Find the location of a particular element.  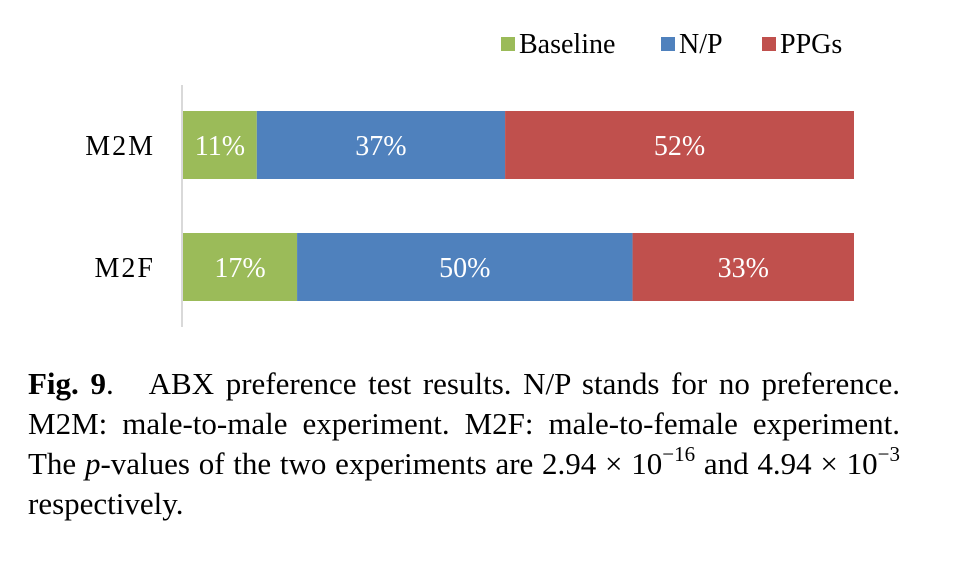

category-tick-label: M2M is located at coordinates (120, 146).